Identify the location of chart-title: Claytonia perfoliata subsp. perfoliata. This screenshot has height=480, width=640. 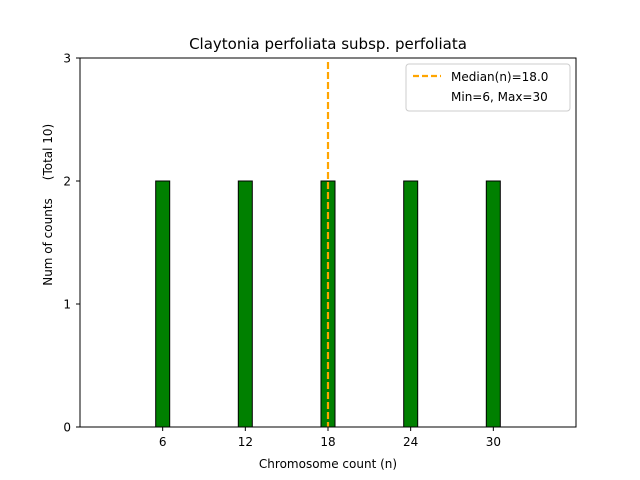
(328, 44).